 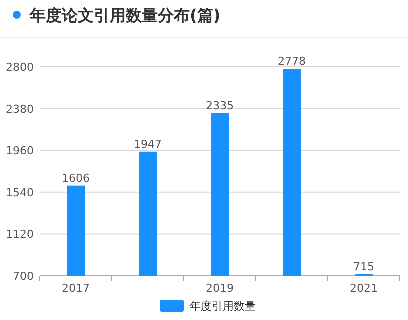 I want to click on y-tick-label: 1960, so click(x=20, y=151).